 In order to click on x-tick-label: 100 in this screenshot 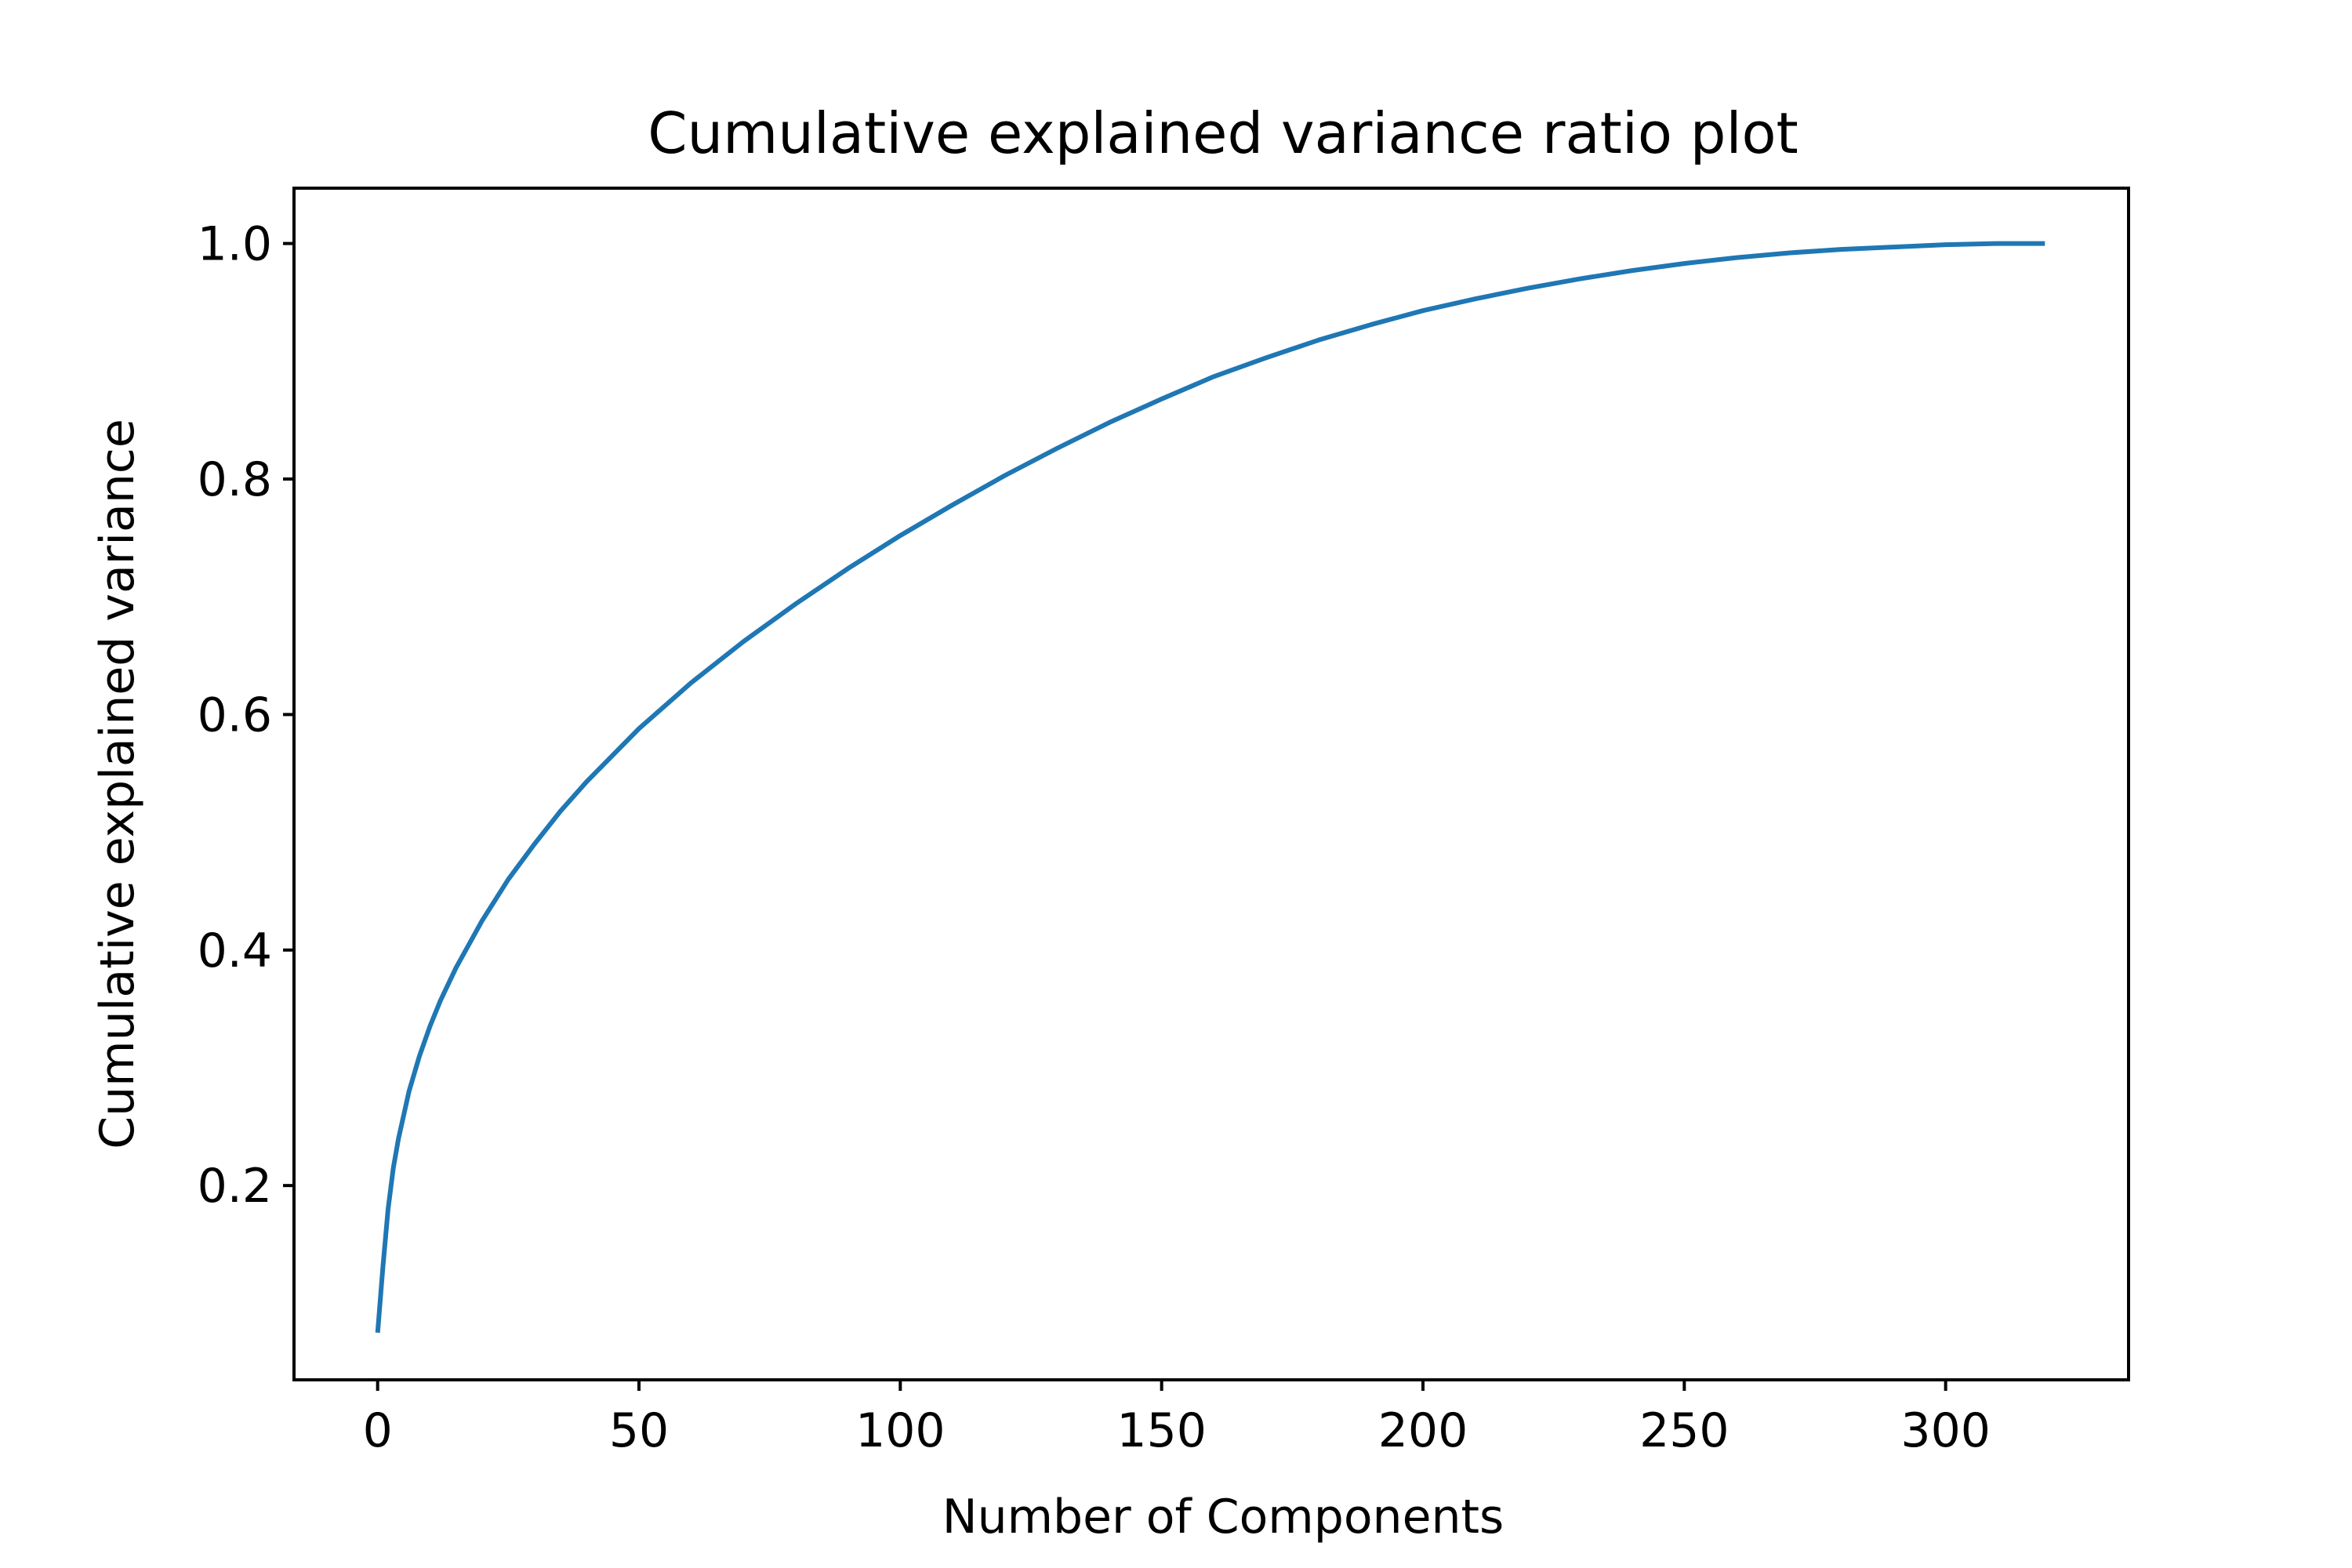, I will do `click(900, 1430)`.